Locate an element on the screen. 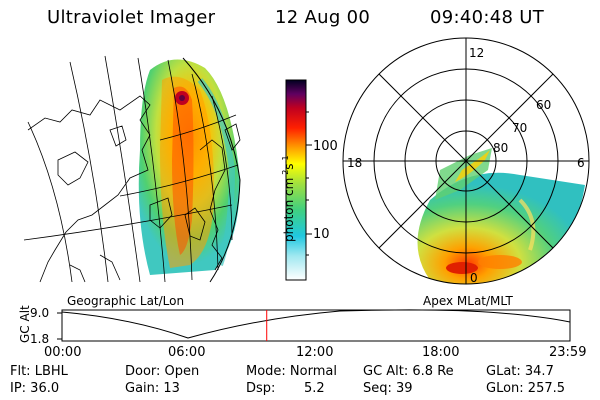 This screenshot has width=600, height=400. ip-info: IP: 36.0 is located at coordinates (35, 388).